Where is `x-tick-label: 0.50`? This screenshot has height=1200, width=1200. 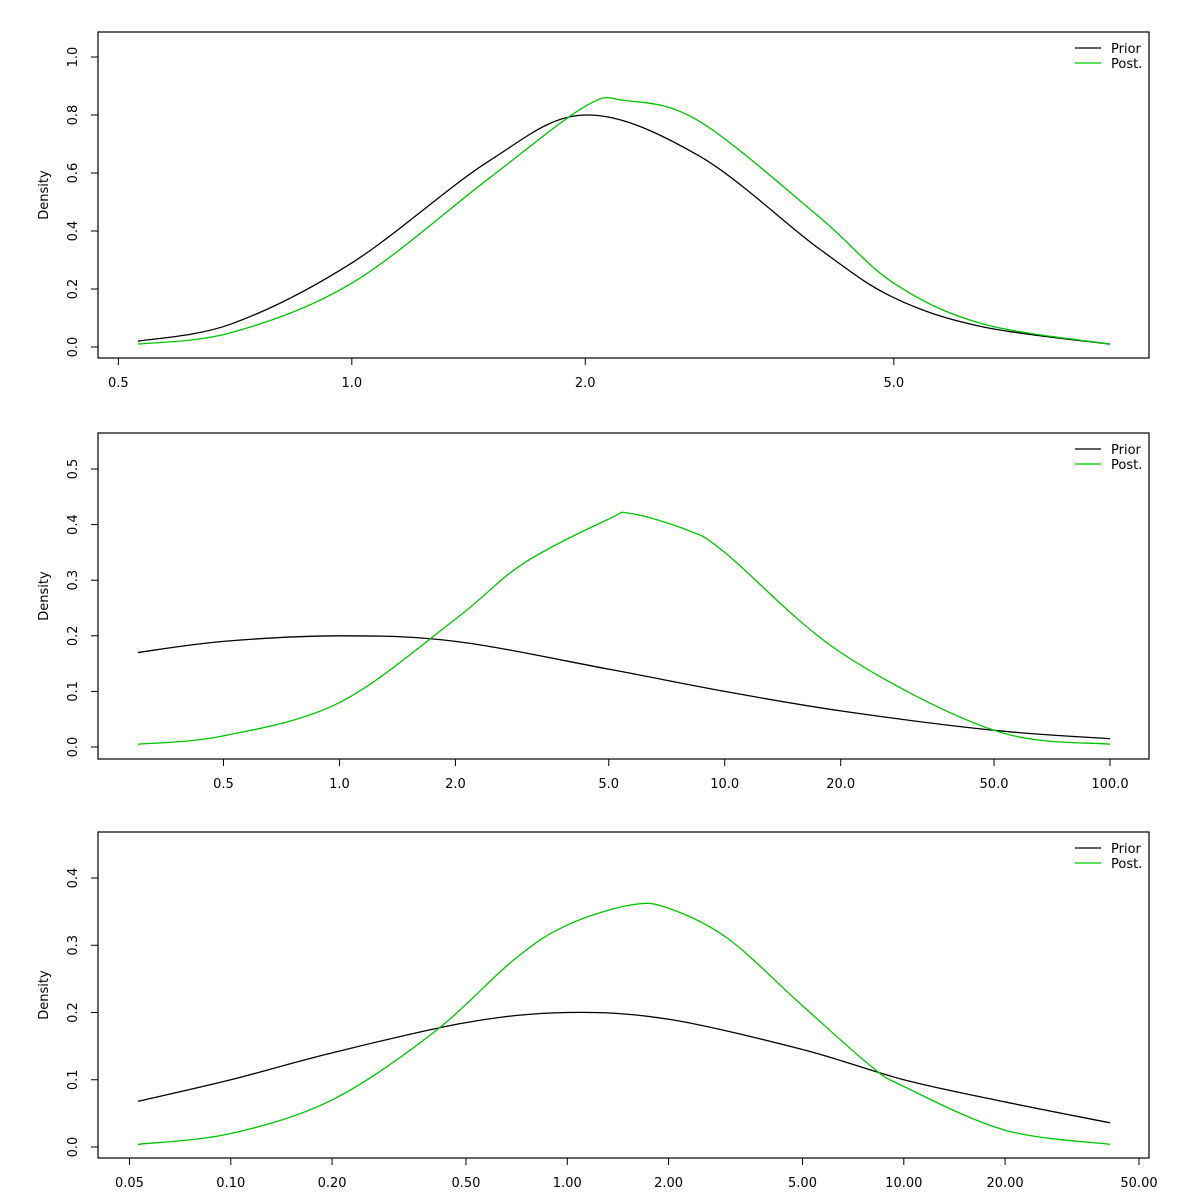
x-tick-label: 0.50 is located at coordinates (466, 1183).